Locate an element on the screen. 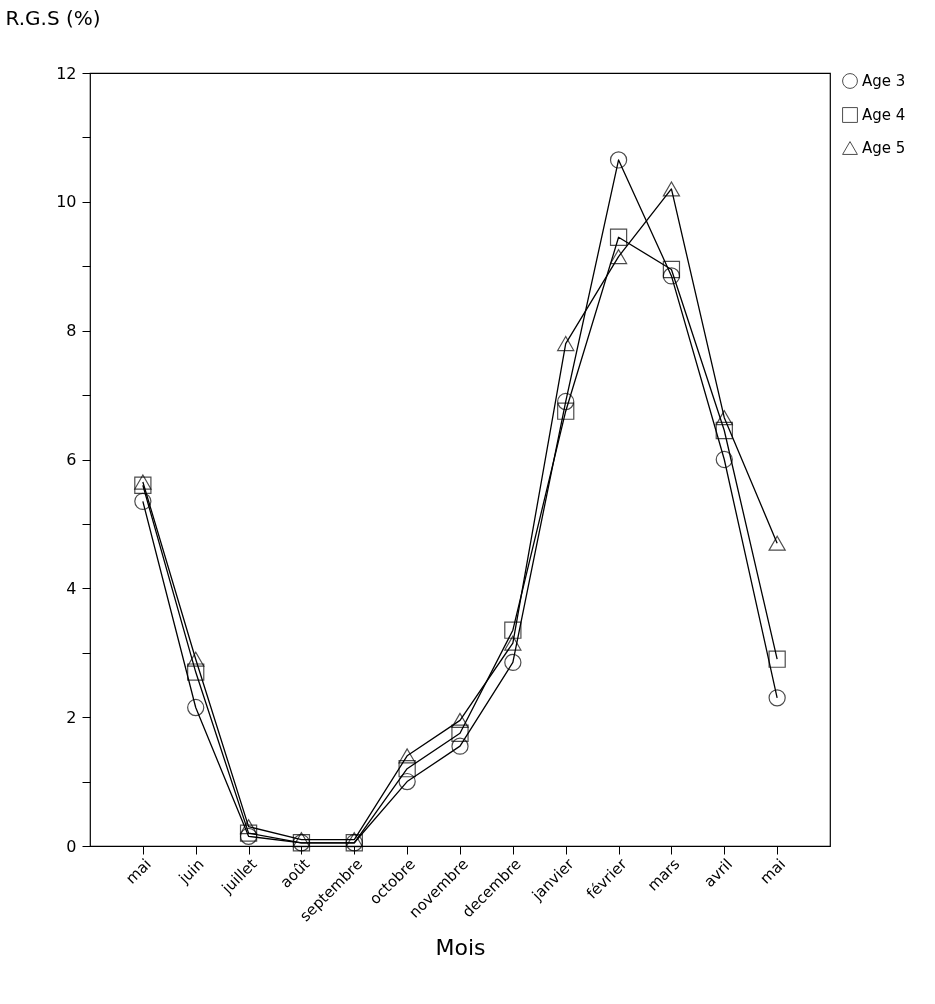 Image resolution: width=935 pixels, height=1004 pixels. y-tick-label: 4 is located at coordinates (71, 588).